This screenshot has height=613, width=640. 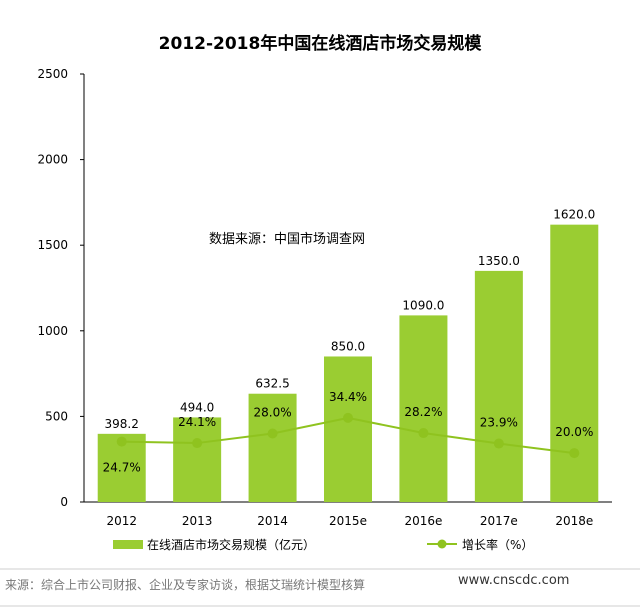 What do you see at coordinates (498, 386) in the screenshot?
I see `bar-2017e` at bounding box center [498, 386].